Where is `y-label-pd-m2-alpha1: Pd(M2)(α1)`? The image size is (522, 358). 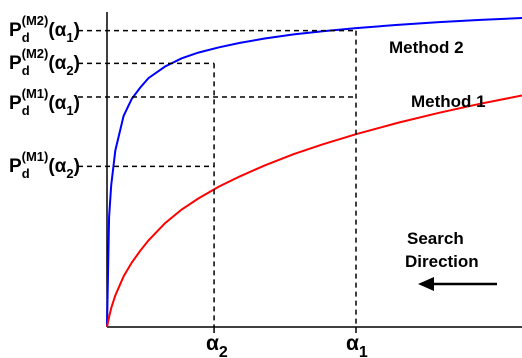 y-label-pd-m2-alpha1: Pd(M2)(α1) is located at coordinates (44, 29).